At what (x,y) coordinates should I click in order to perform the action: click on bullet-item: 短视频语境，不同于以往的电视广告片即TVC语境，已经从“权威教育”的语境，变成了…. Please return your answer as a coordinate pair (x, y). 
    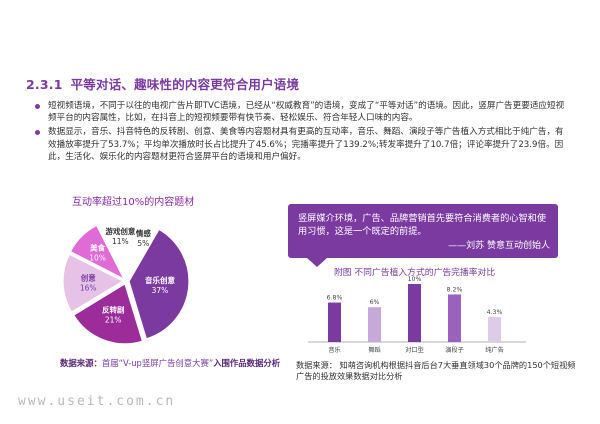
    Looking at the image, I should click on (302, 112).